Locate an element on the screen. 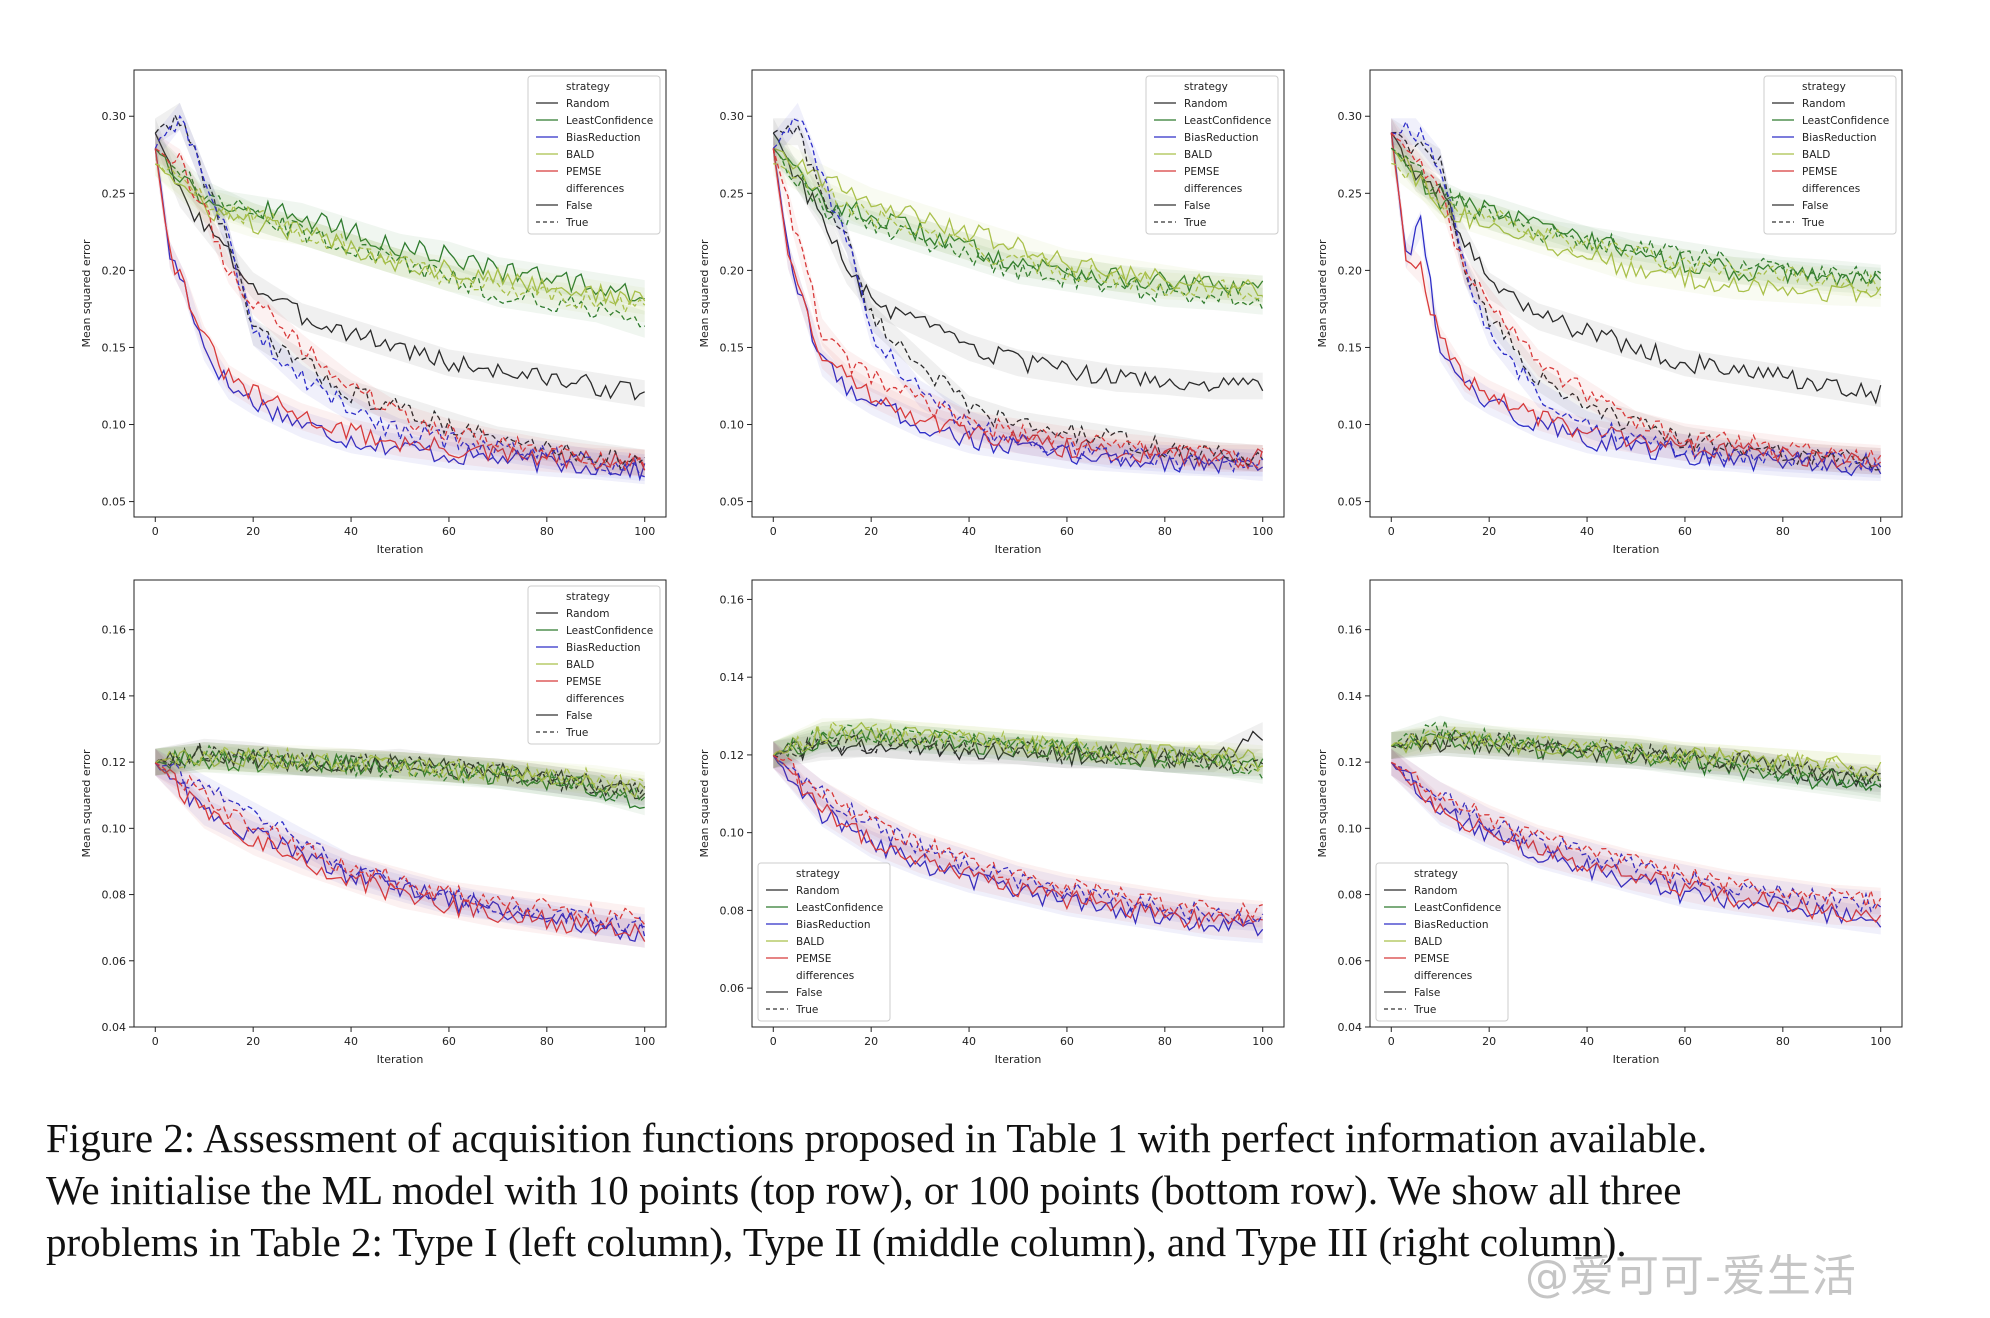 This screenshot has height=1318, width=1990. y-tick-label: 0.30 is located at coordinates (114, 116).